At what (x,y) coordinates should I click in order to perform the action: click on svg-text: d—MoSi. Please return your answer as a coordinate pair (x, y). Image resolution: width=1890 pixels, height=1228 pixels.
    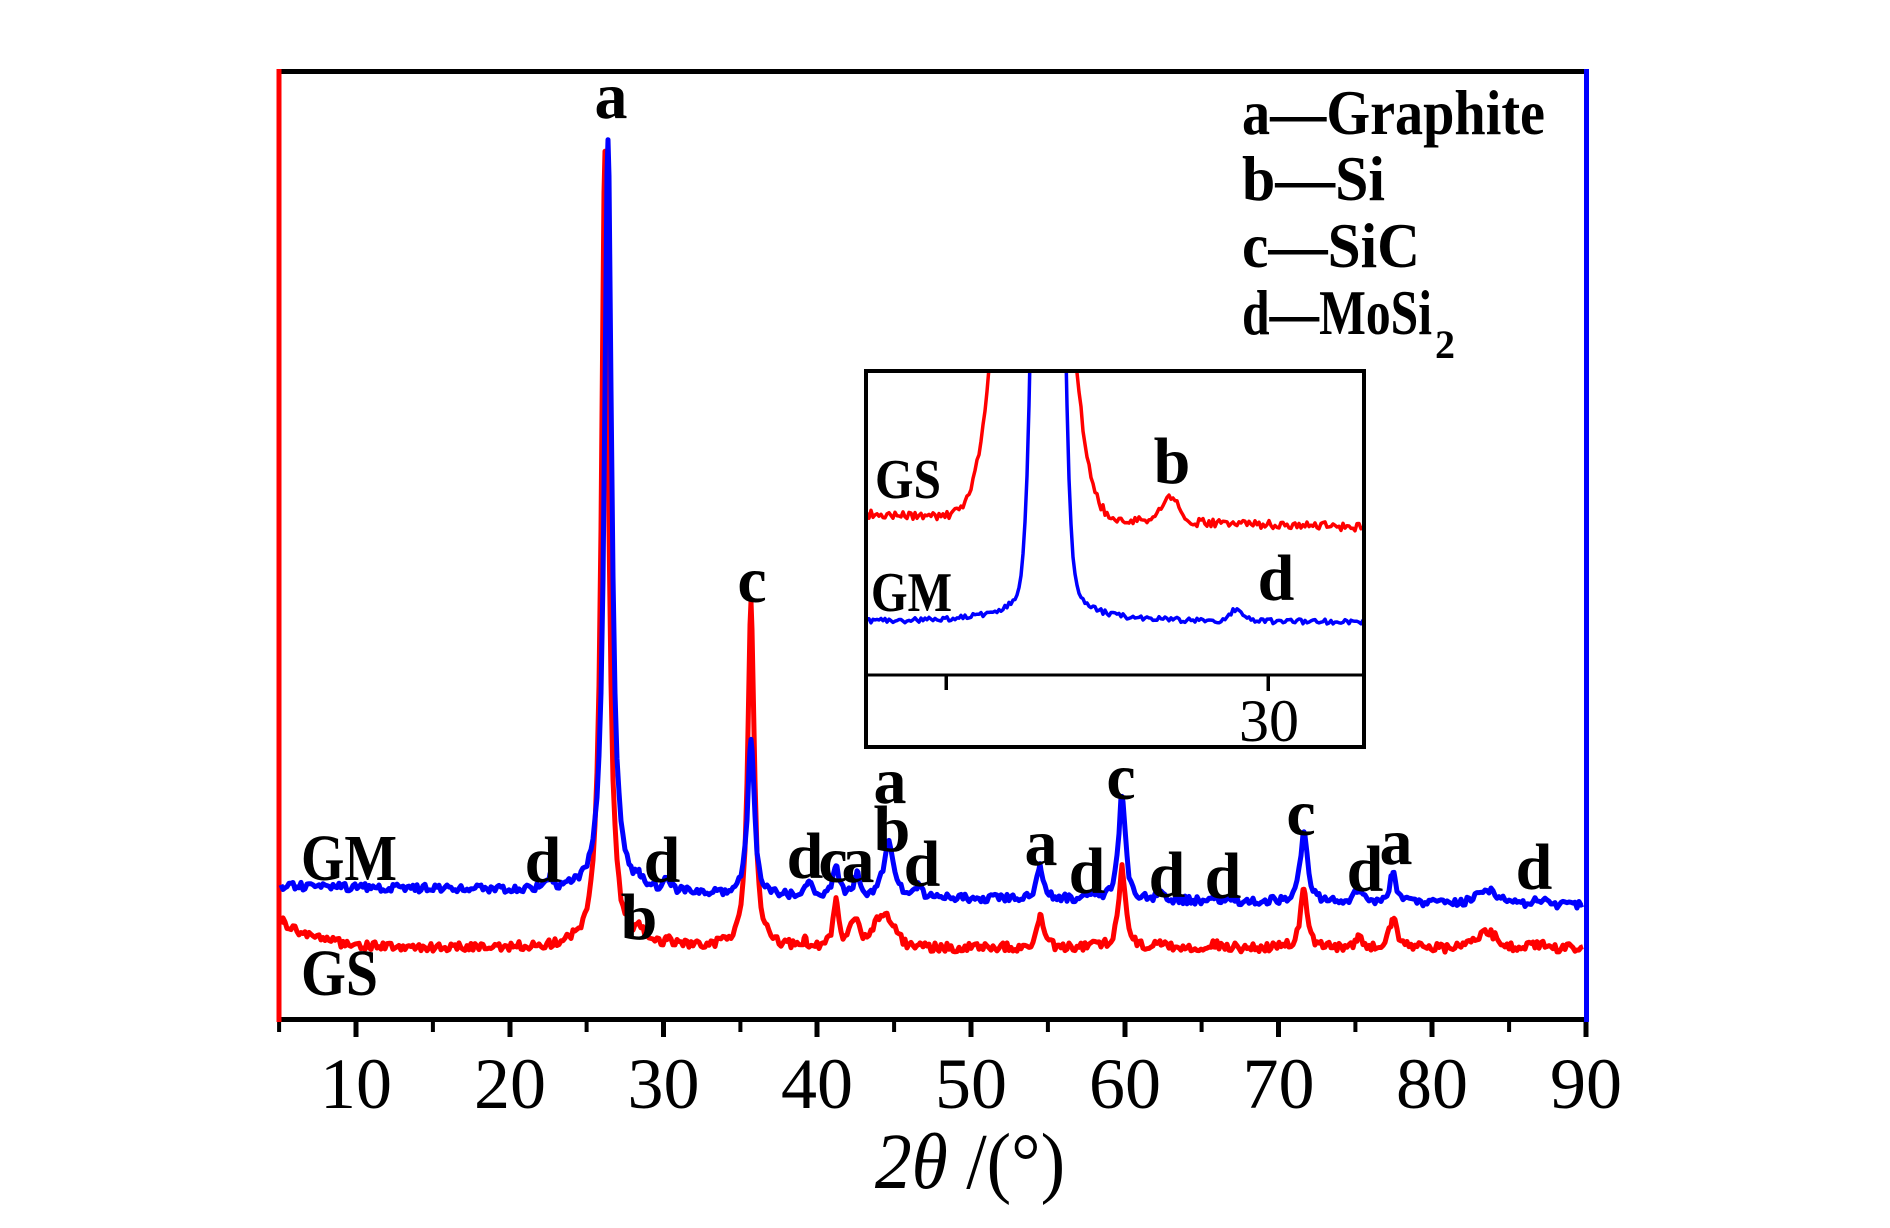
    Looking at the image, I should click on (1337, 312).